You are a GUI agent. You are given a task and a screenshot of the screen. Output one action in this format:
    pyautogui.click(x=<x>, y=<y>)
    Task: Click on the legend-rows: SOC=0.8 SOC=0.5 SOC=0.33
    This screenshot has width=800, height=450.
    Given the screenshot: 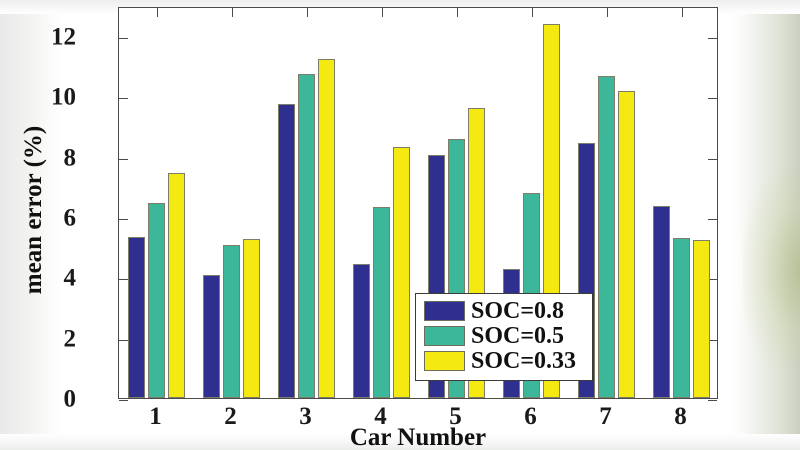 What is the action you would take?
    pyautogui.click(x=505, y=336)
    